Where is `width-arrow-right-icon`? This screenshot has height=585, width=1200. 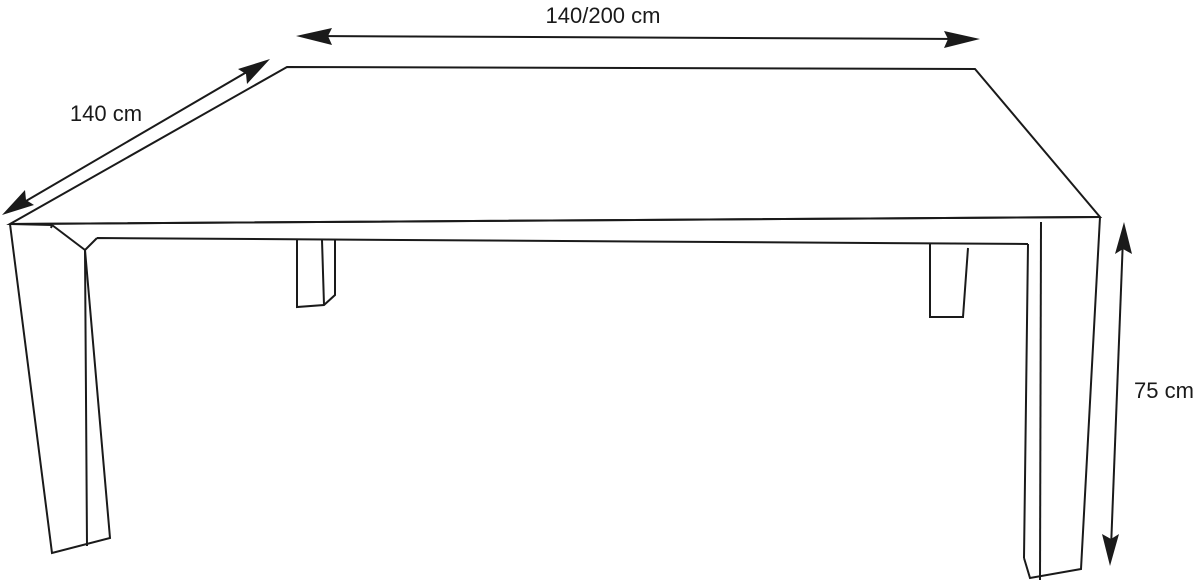
width-arrow-right-icon is located at coordinates (962, 39).